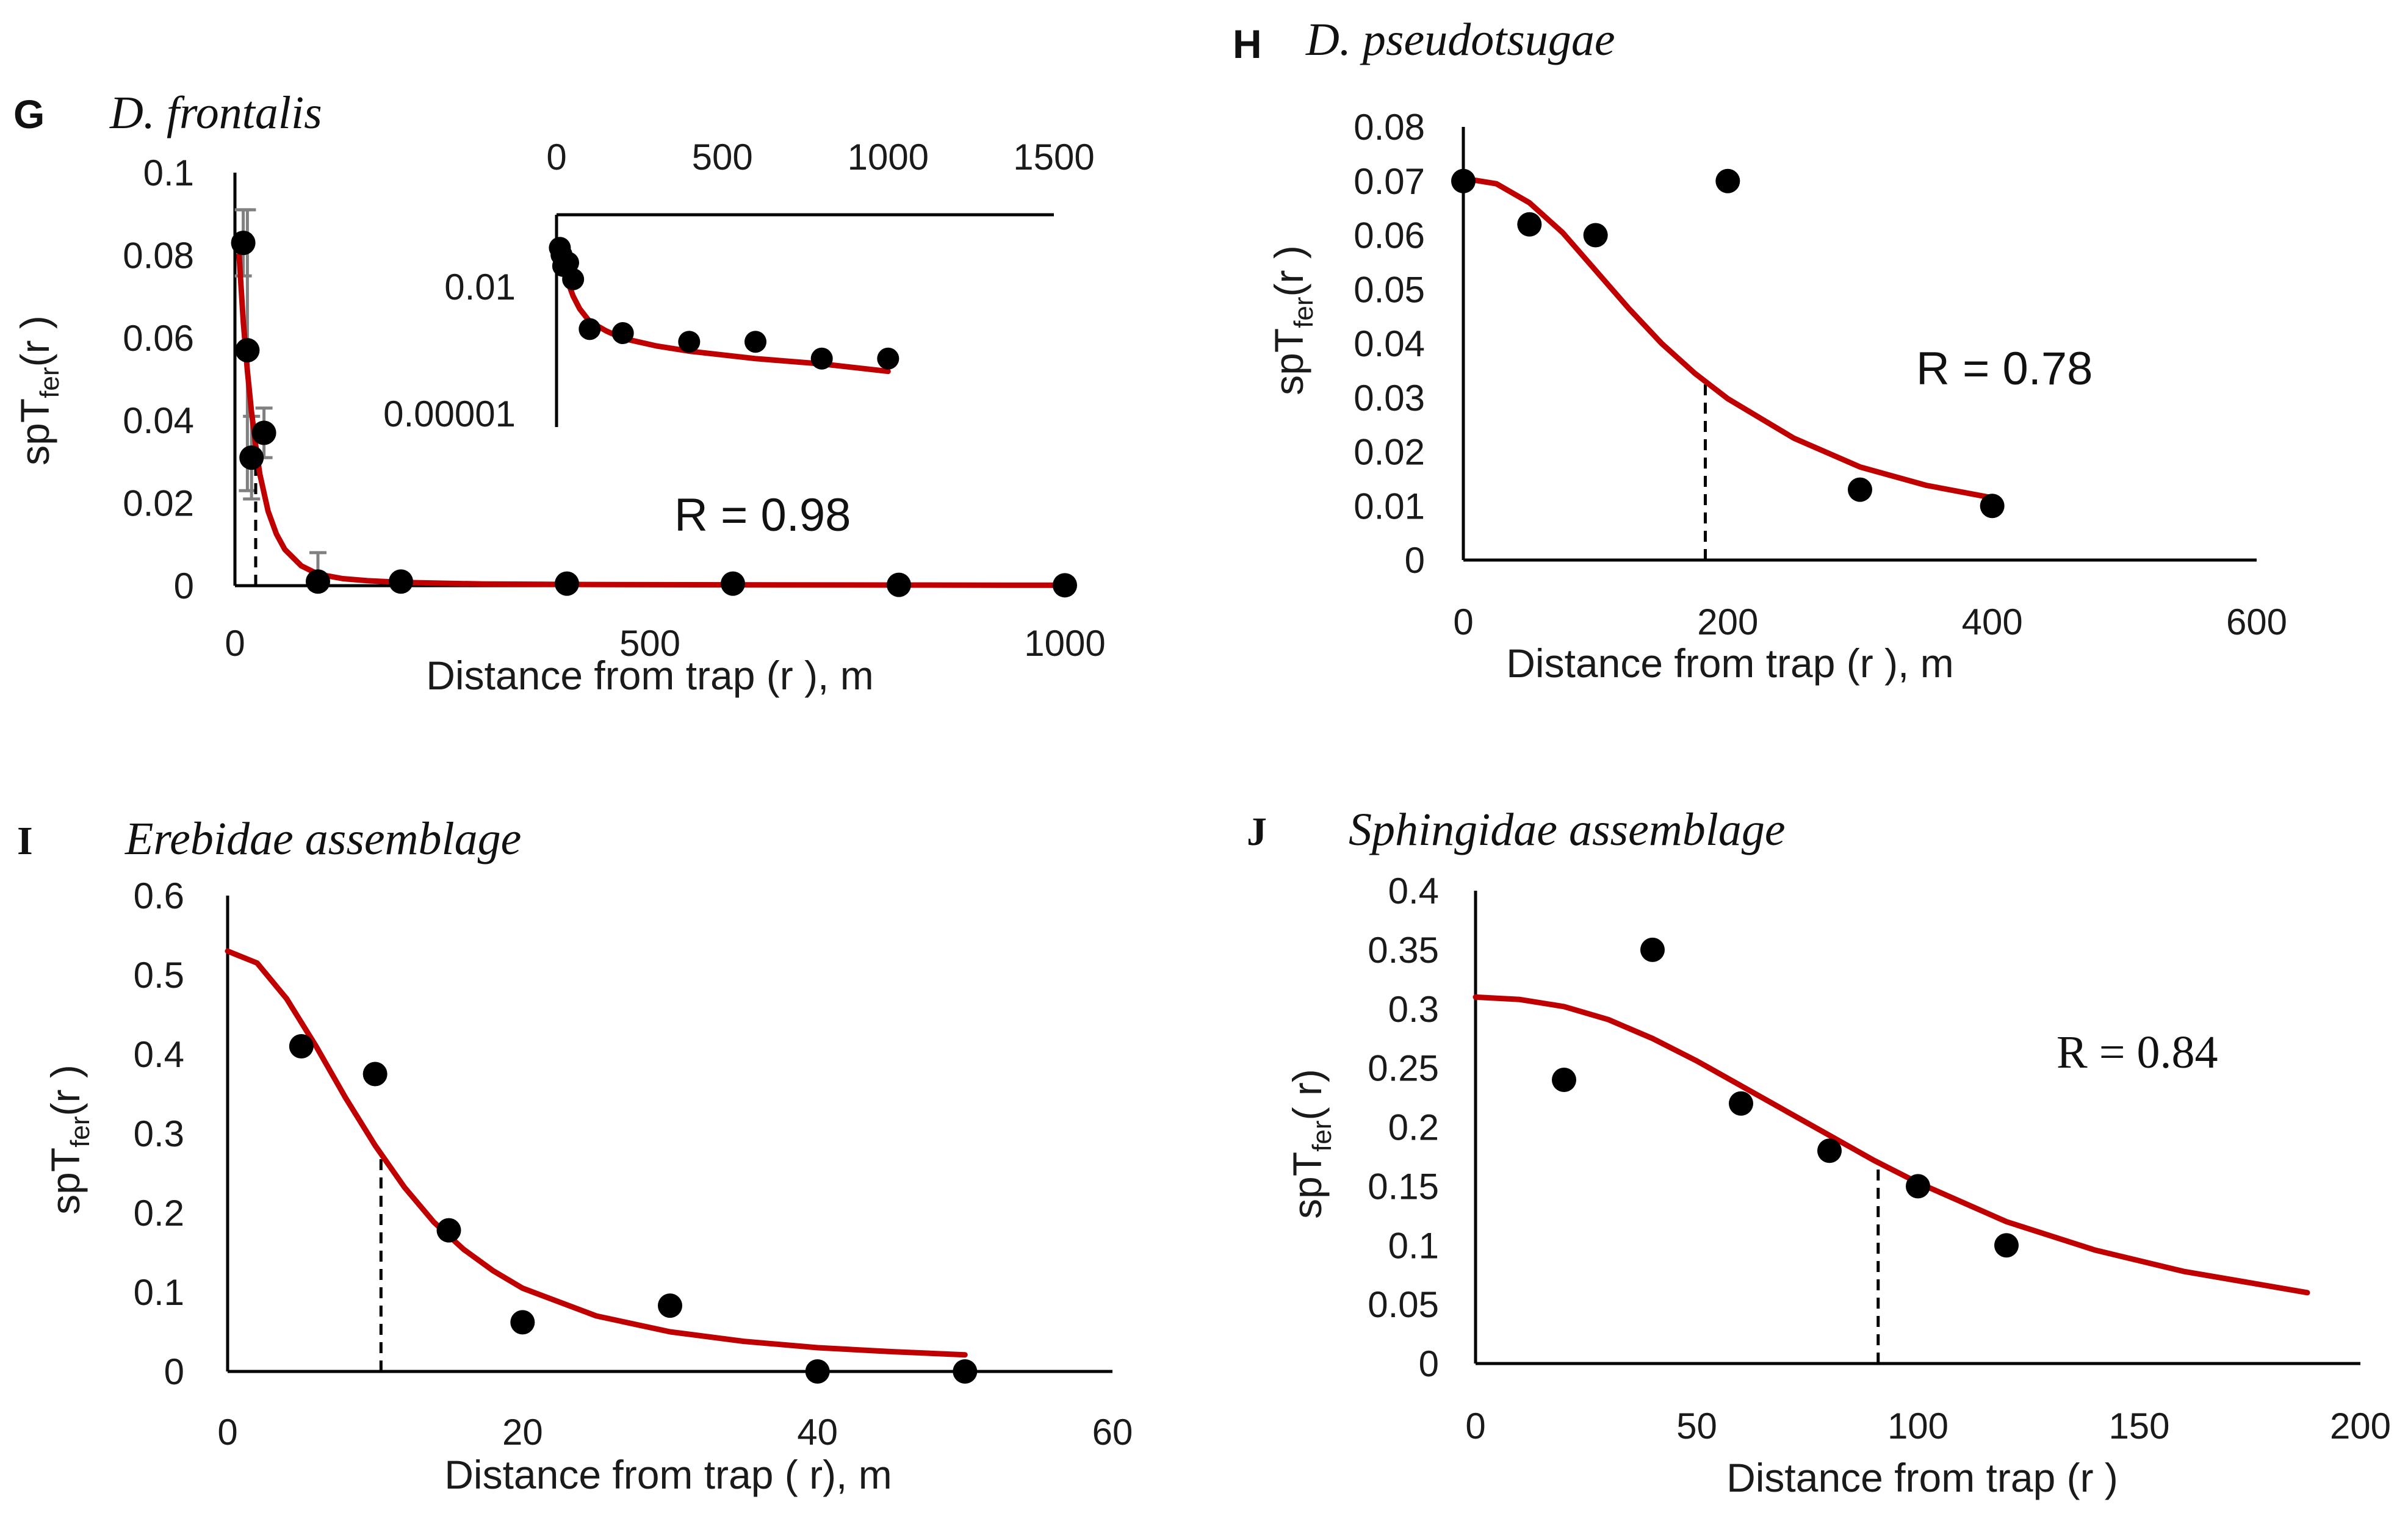  What do you see at coordinates (38, 390) in the screenshot?
I see `y-axis-title-g: spTfer(r )` at bounding box center [38, 390].